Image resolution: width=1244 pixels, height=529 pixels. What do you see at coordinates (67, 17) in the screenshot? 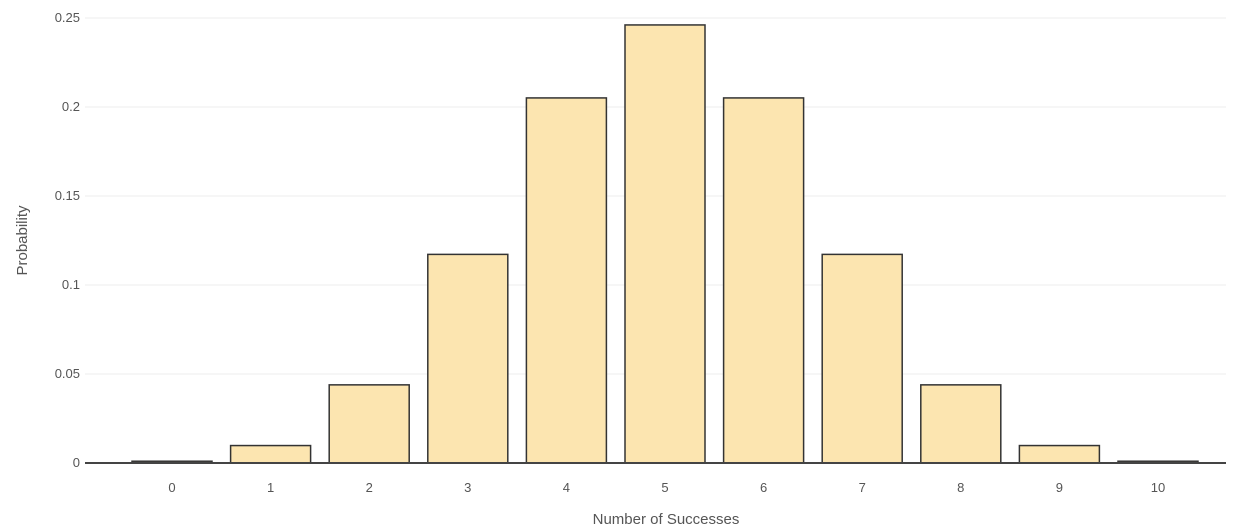
I see `y-tick-label: 0.25` at bounding box center [67, 17].